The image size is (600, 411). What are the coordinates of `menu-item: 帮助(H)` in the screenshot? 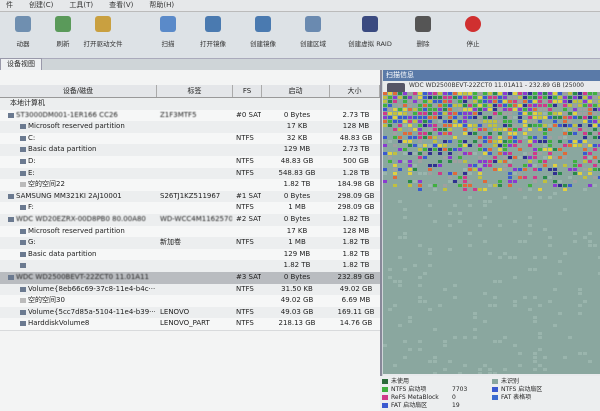 It's located at (162, 5).